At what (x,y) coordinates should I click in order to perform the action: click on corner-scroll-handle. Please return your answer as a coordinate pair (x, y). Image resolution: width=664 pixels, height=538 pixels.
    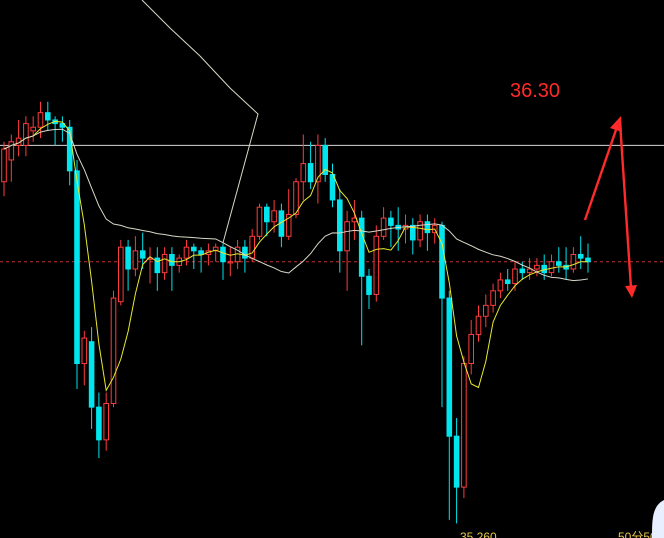
    Looking at the image, I should click on (658, 519).